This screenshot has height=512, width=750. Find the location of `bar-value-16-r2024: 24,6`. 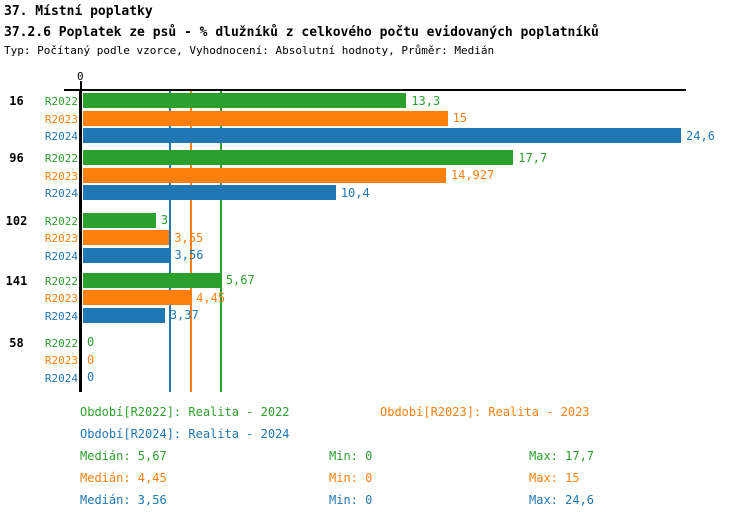

bar-value-16-r2024: 24,6 is located at coordinates (700, 135).